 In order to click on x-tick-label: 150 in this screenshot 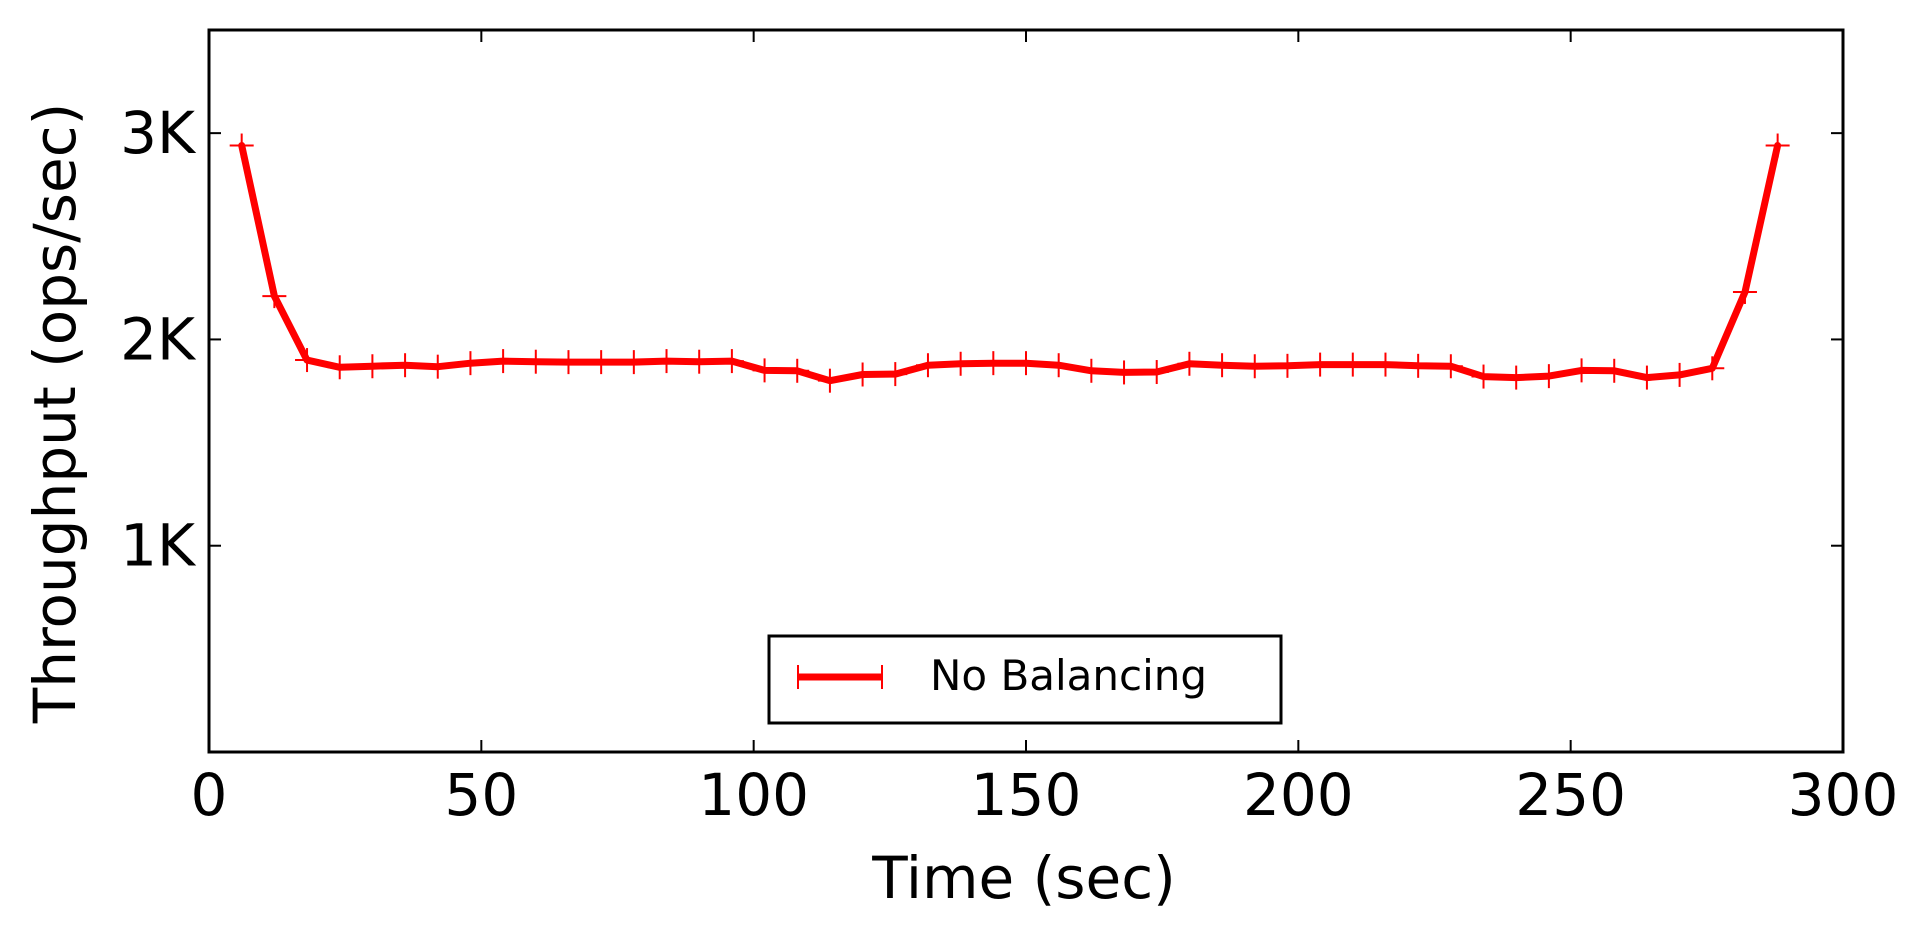, I will do `click(1026, 795)`.